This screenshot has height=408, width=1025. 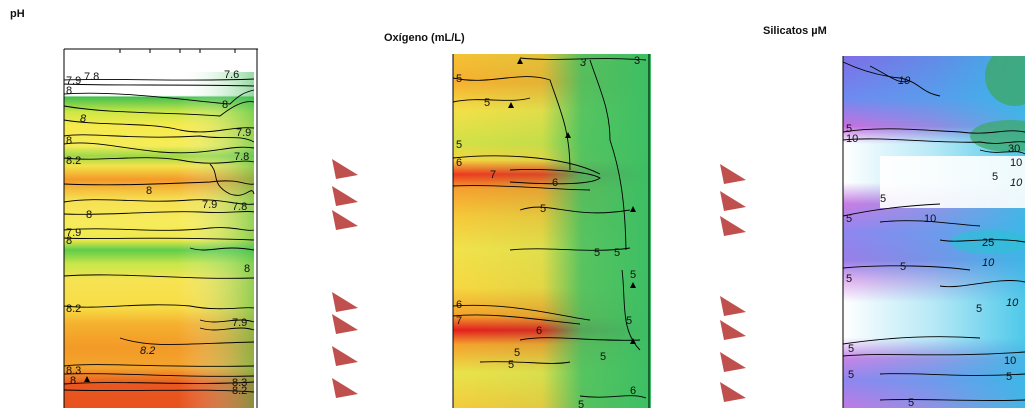 I want to click on silicates-mid-zone, so click(x=987, y=242).